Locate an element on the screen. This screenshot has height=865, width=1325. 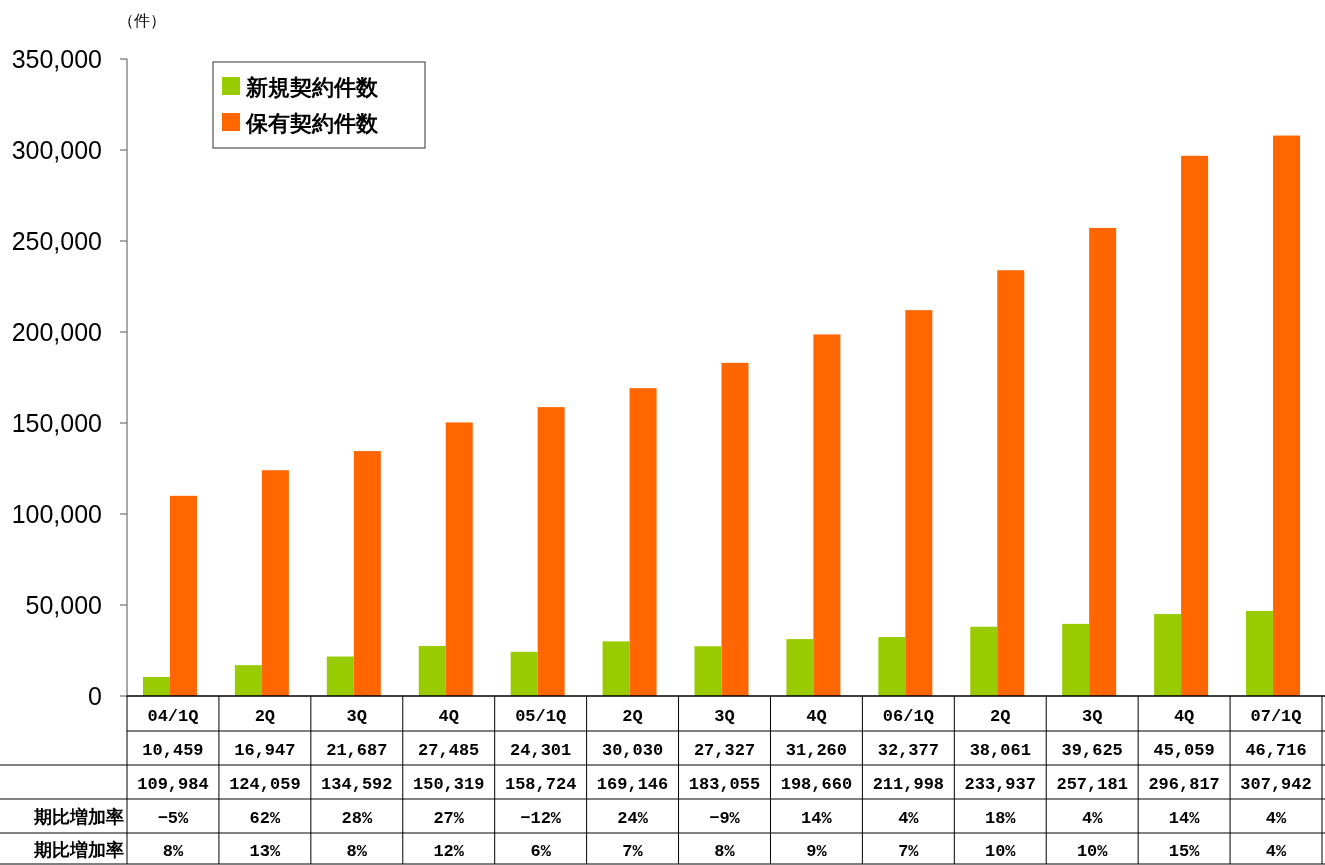
text: −5% is located at coordinates (173, 818).